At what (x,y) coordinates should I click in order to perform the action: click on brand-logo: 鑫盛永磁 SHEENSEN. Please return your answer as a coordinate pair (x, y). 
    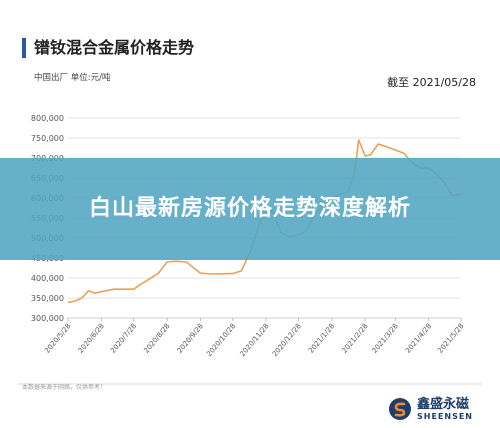
    Looking at the image, I should click on (443, 409).